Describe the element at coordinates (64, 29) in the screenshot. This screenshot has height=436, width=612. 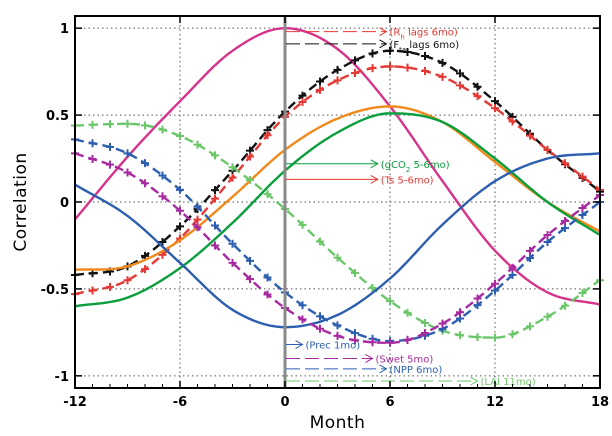
I see `y-tick-label: 1` at that location.